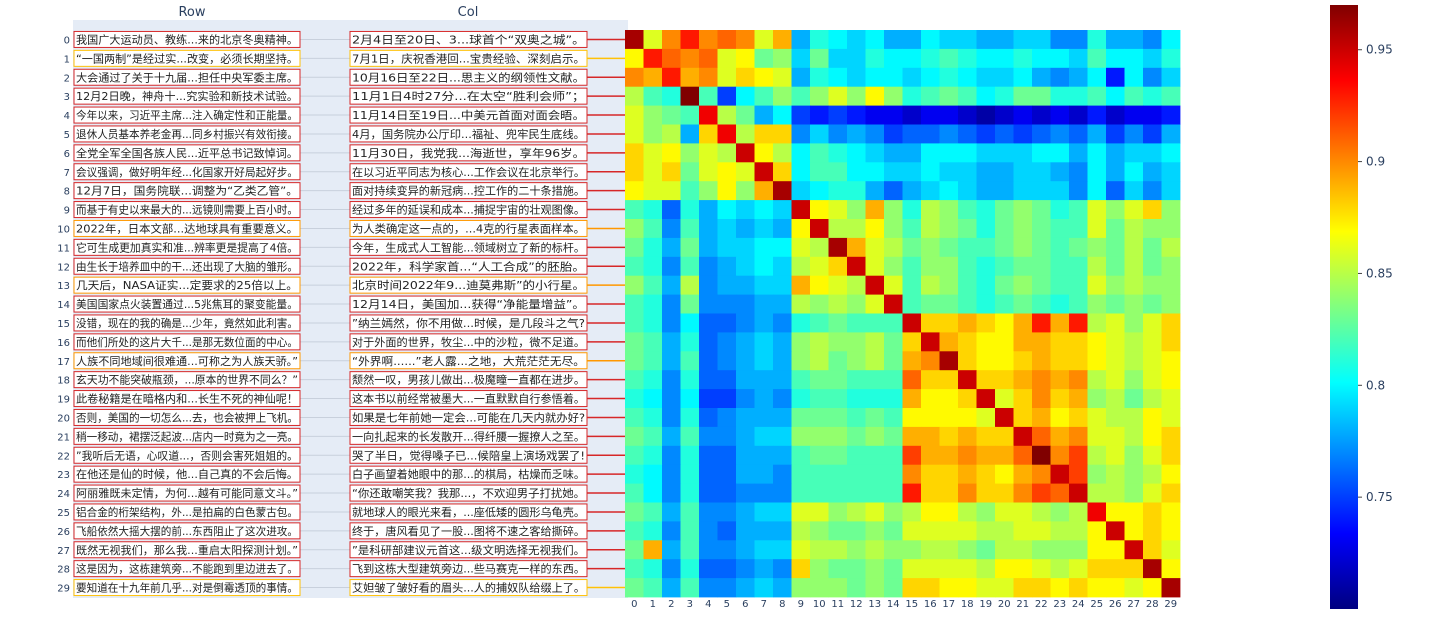 This screenshot has width=1440, height=617. What do you see at coordinates (187, 210) in the screenshot?
I see `row-label-text: 而基于有史以来最大的...远镜则需要上百小时。` at bounding box center [187, 210].